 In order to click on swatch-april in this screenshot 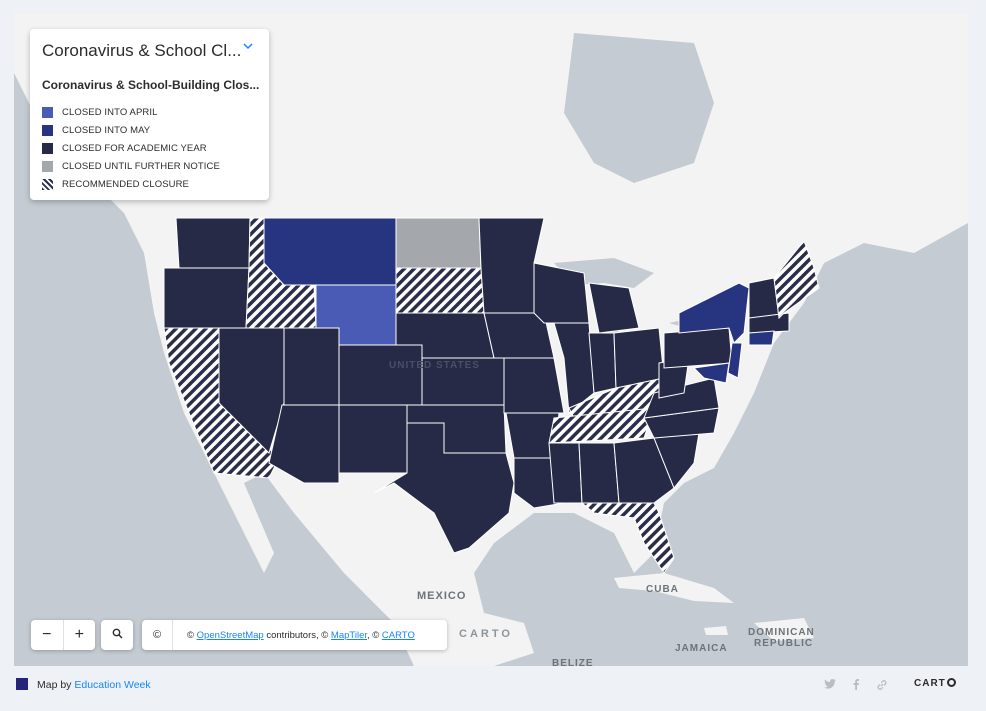, I will do `click(47, 112)`.